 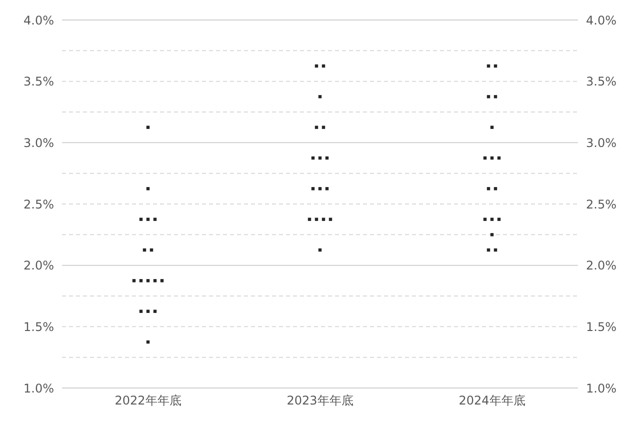 What do you see at coordinates (39, 388) in the screenshot?
I see `y-tick-label: 1.0%` at bounding box center [39, 388].